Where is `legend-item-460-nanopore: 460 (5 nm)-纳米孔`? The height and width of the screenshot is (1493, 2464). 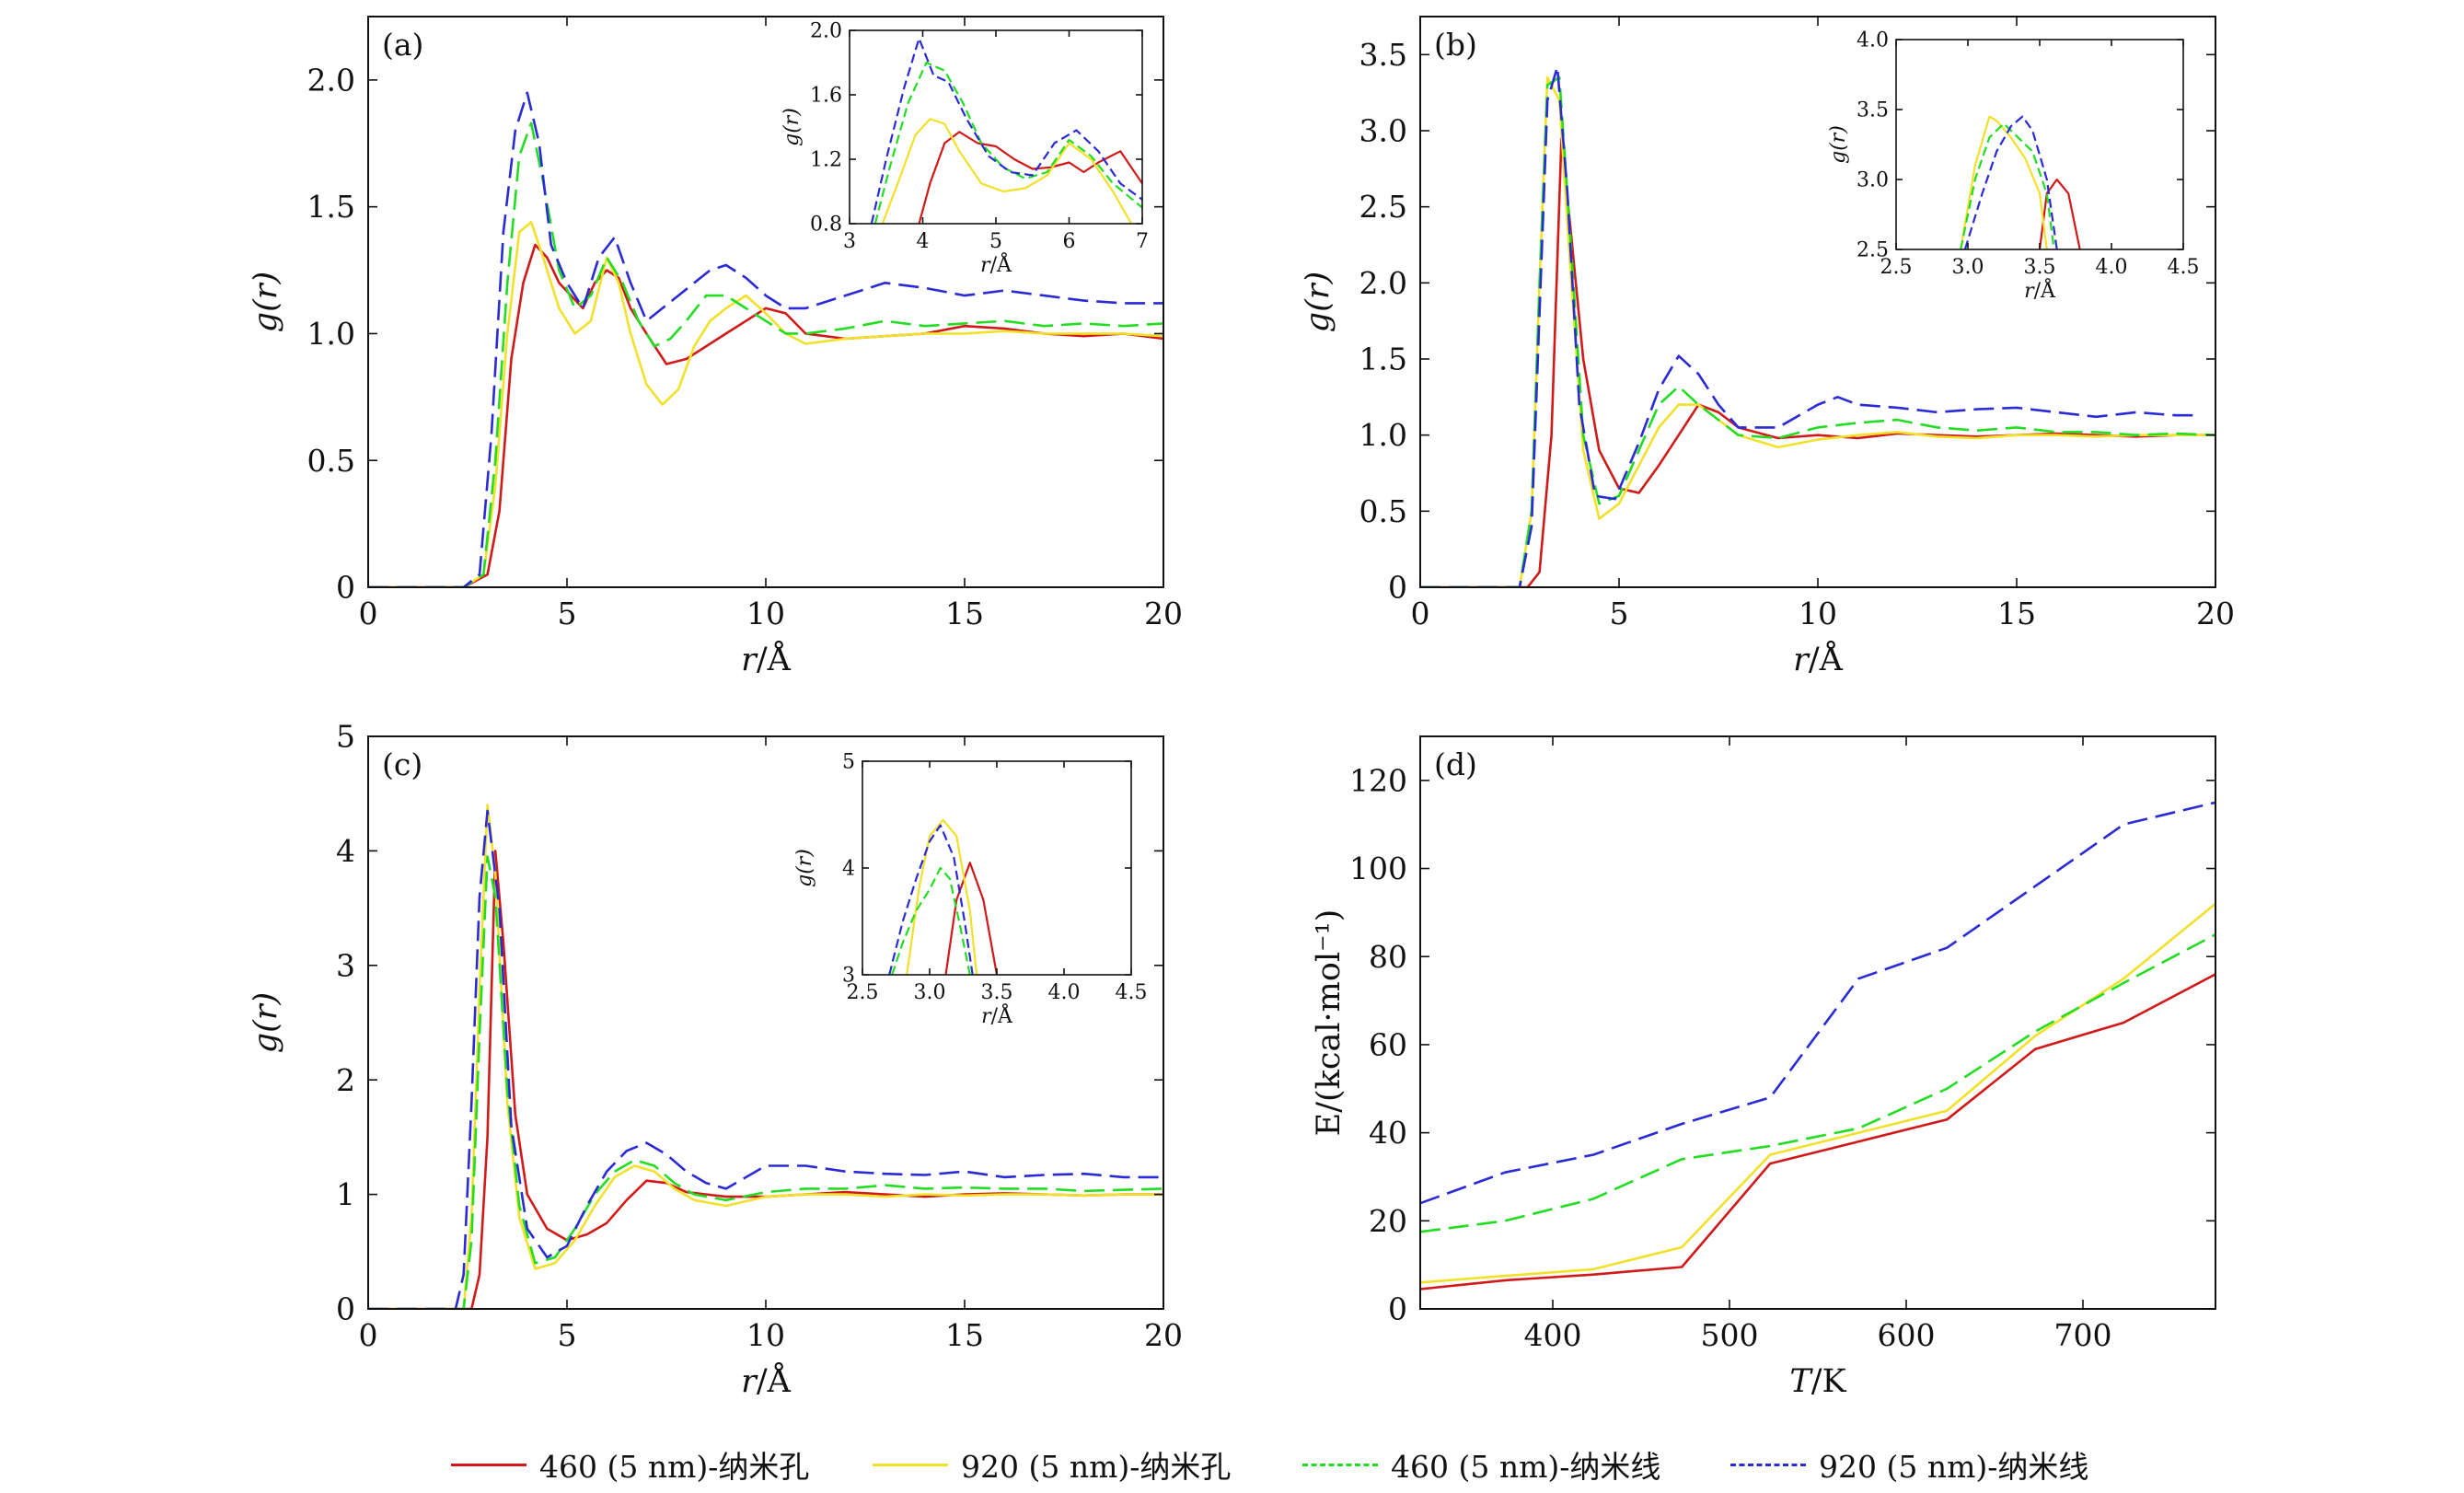 legend-item-460-nanopore: 460 (5 nm)-纳米孔 is located at coordinates (630, 1464).